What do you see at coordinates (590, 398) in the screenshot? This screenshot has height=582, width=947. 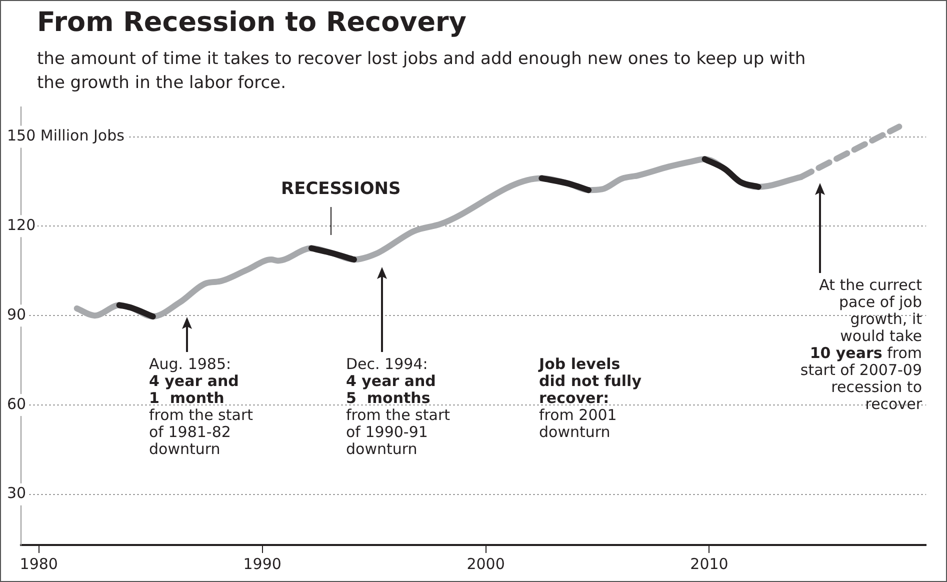 I see `annotation: Job levels did not fully recover: from 2001 downturn` at bounding box center [590, 398].